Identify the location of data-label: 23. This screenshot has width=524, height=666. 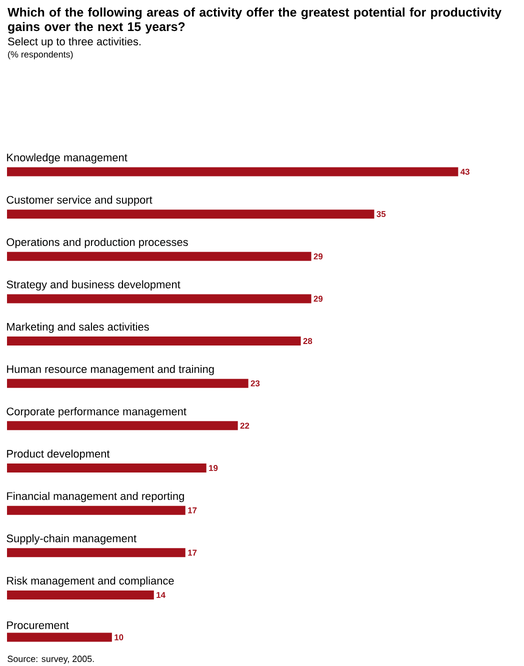
(255, 383).